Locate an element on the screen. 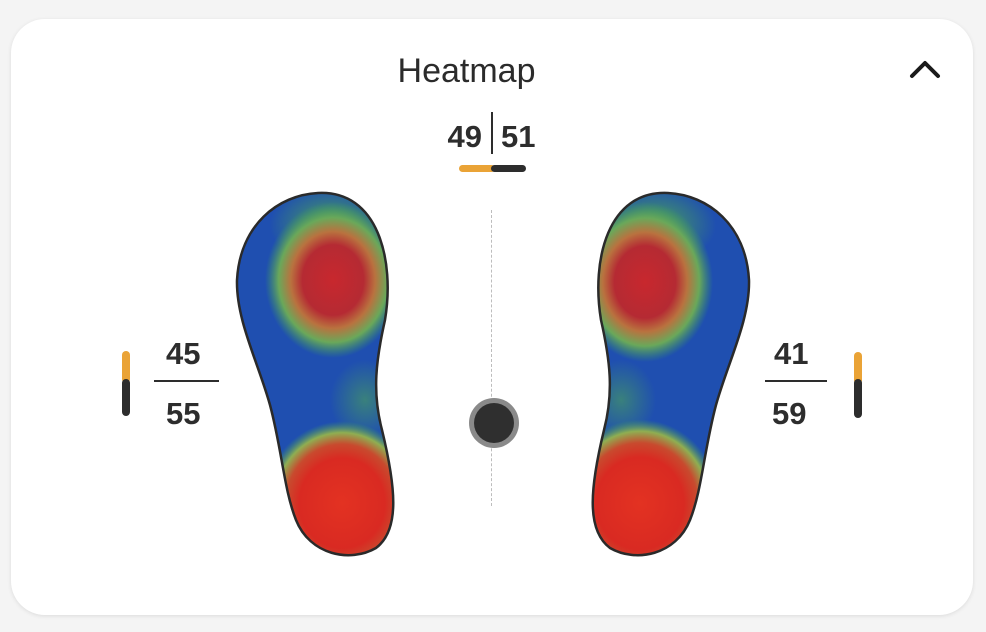 The image size is (986, 632). left-rear-value: 55 is located at coordinates (183, 413).